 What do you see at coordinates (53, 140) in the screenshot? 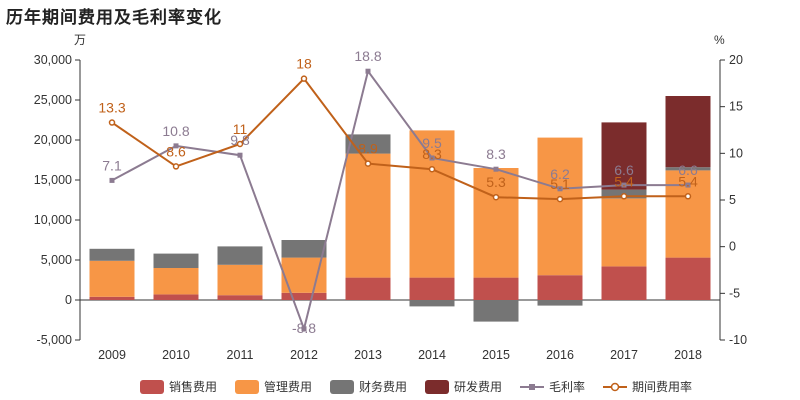
I see `y-left-tick-label: 20,000` at bounding box center [53, 140].